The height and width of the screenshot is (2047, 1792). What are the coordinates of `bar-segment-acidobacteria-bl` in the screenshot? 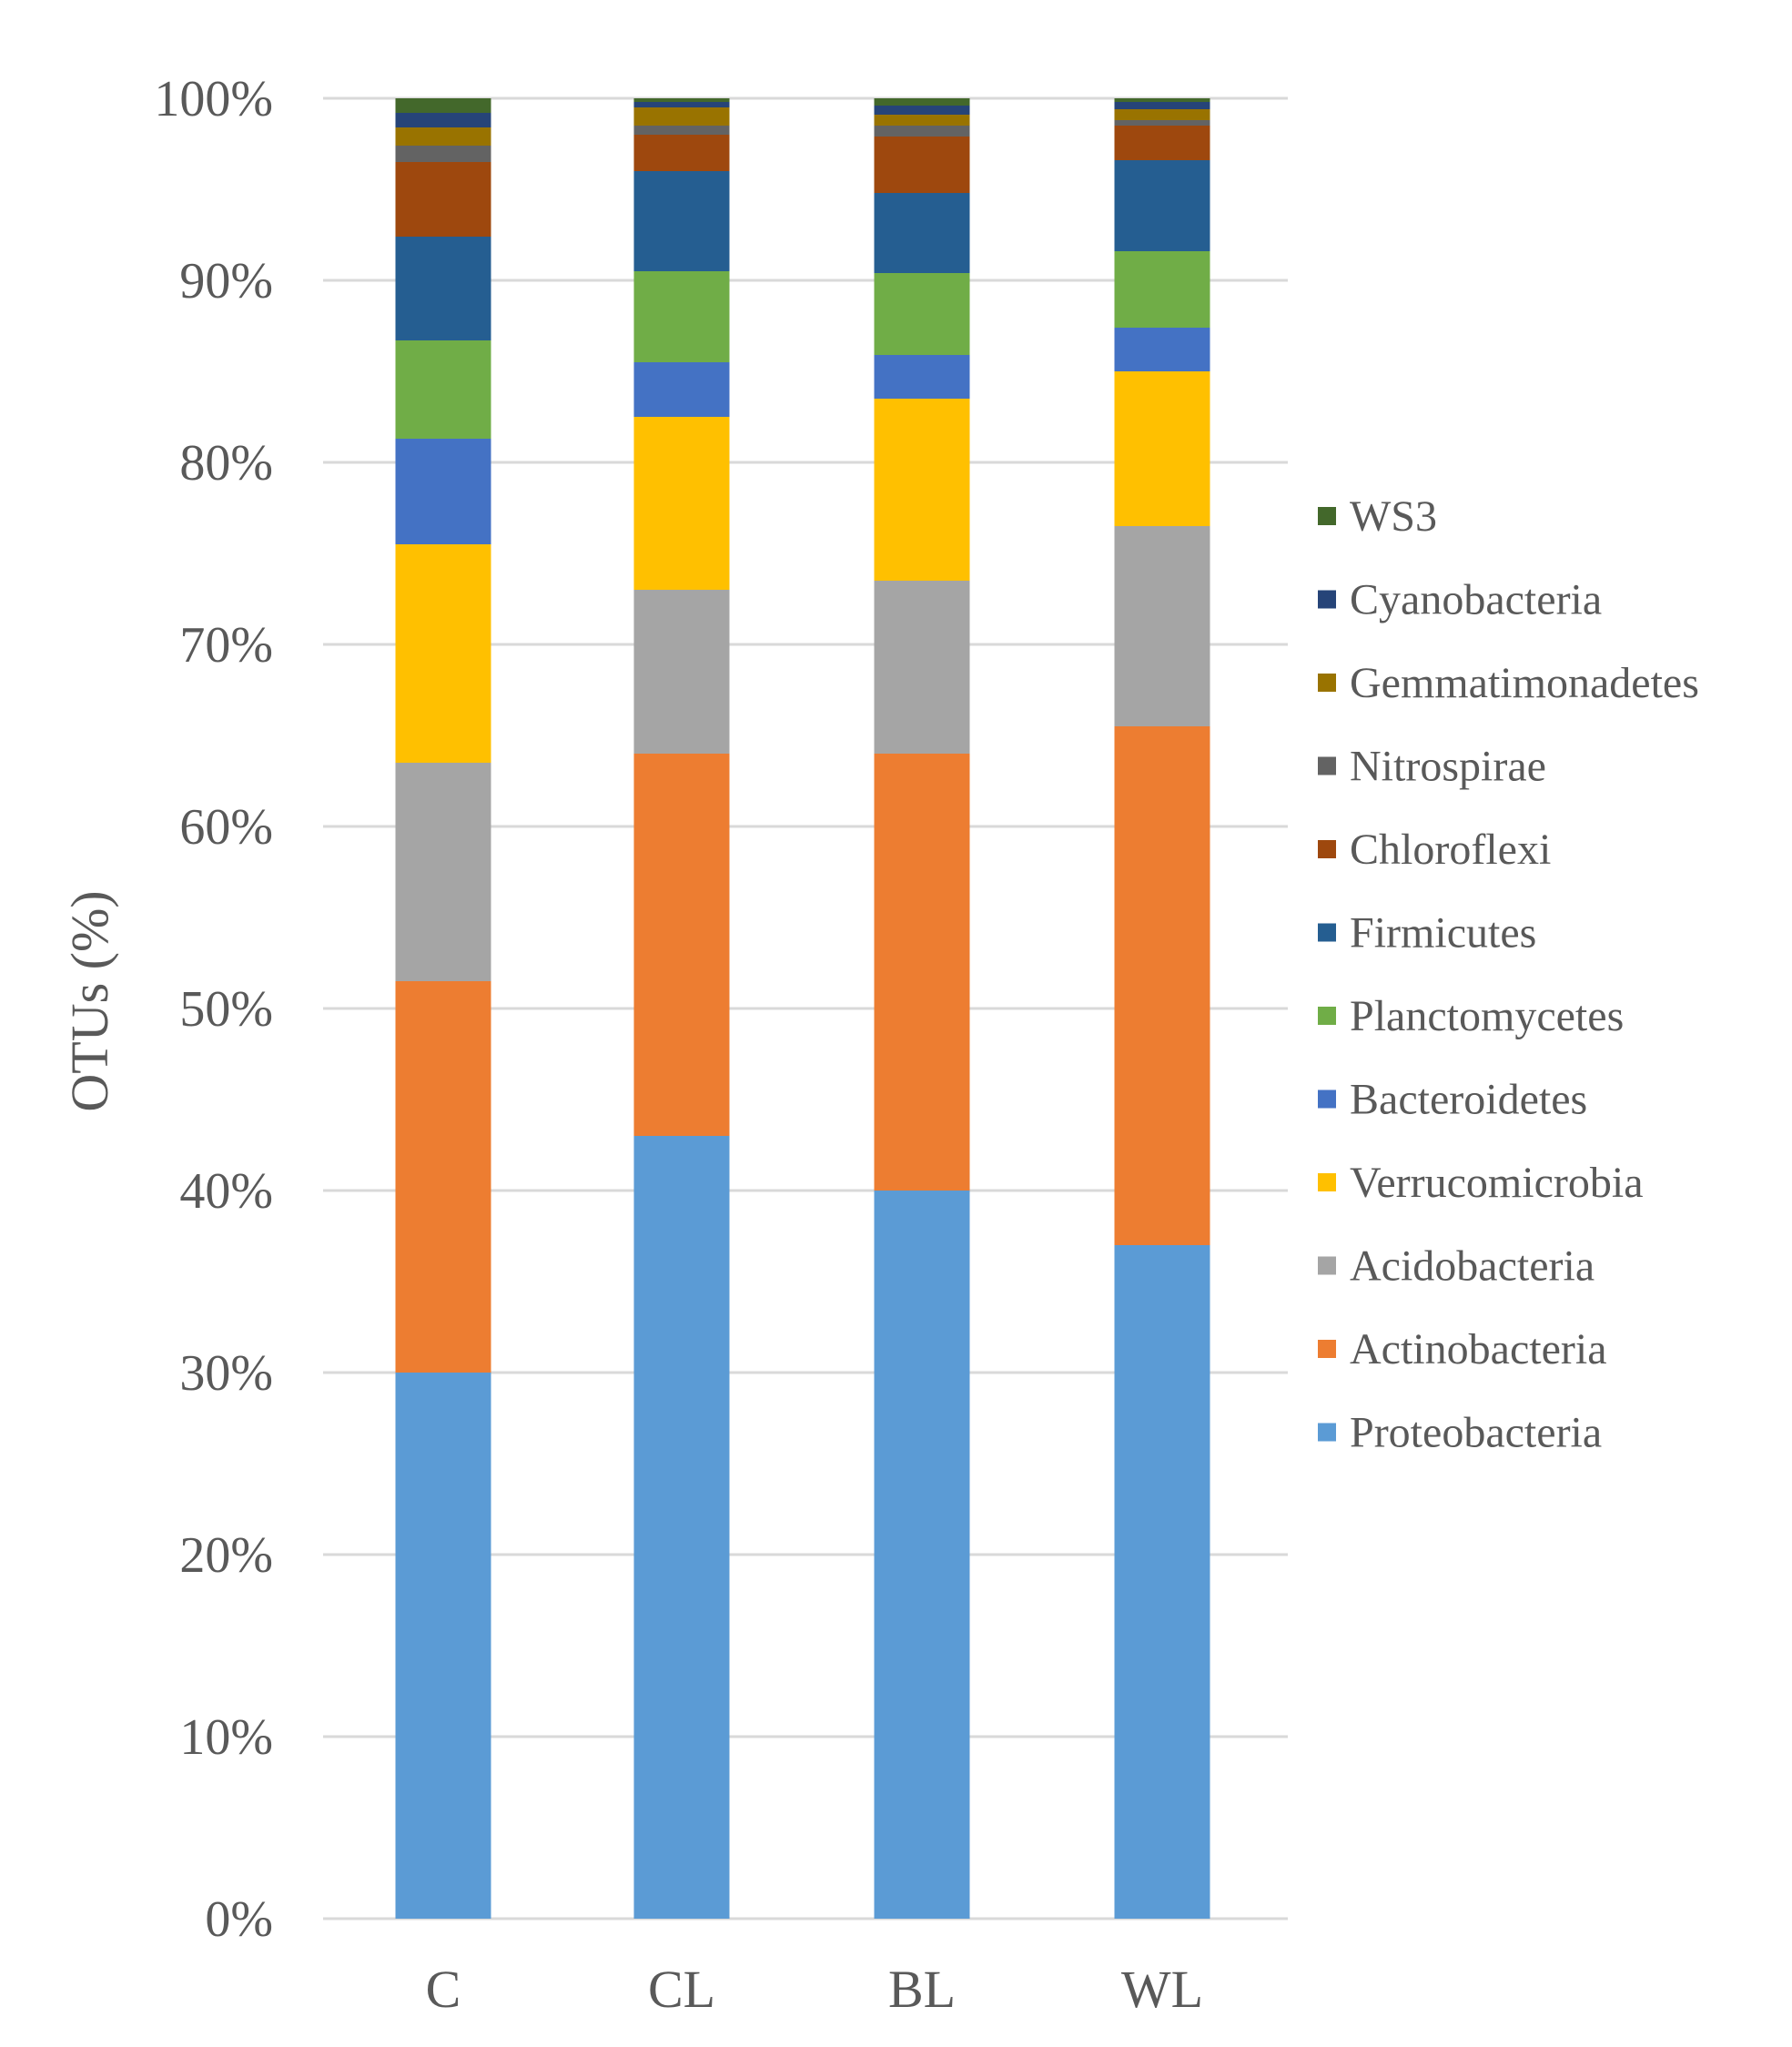 It's located at (922, 667).